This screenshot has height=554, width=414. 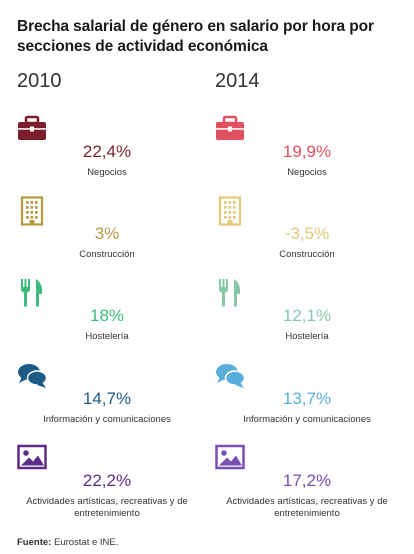 I want to click on value-label: -3,5%, so click(x=307, y=233).